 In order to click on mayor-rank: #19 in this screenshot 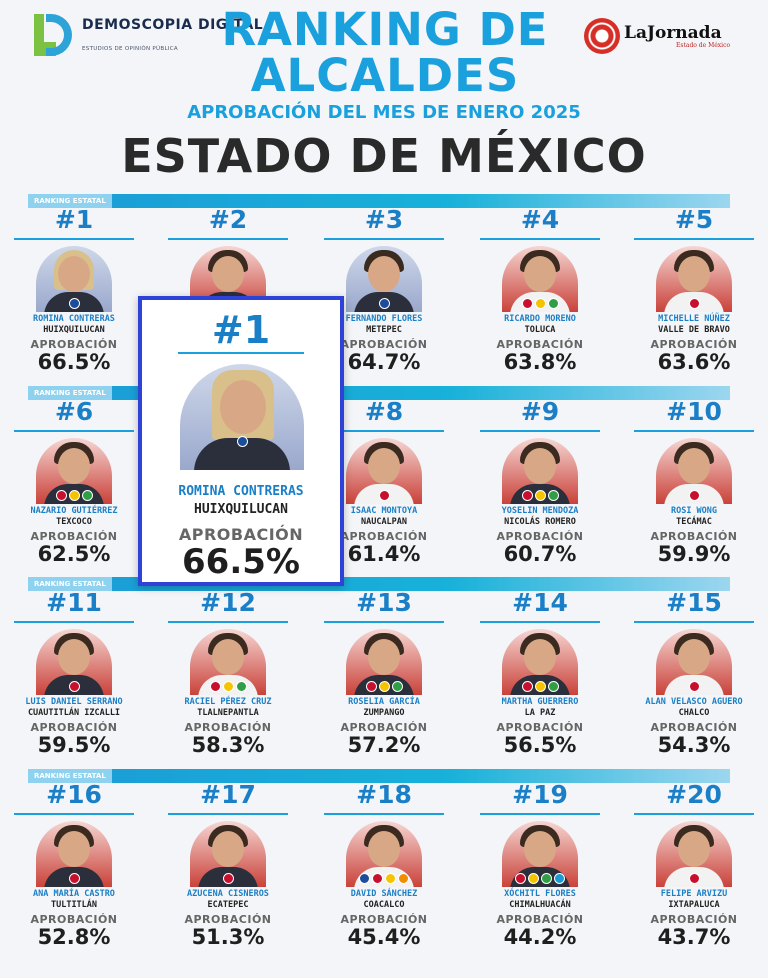, I will do `click(540, 794)`.